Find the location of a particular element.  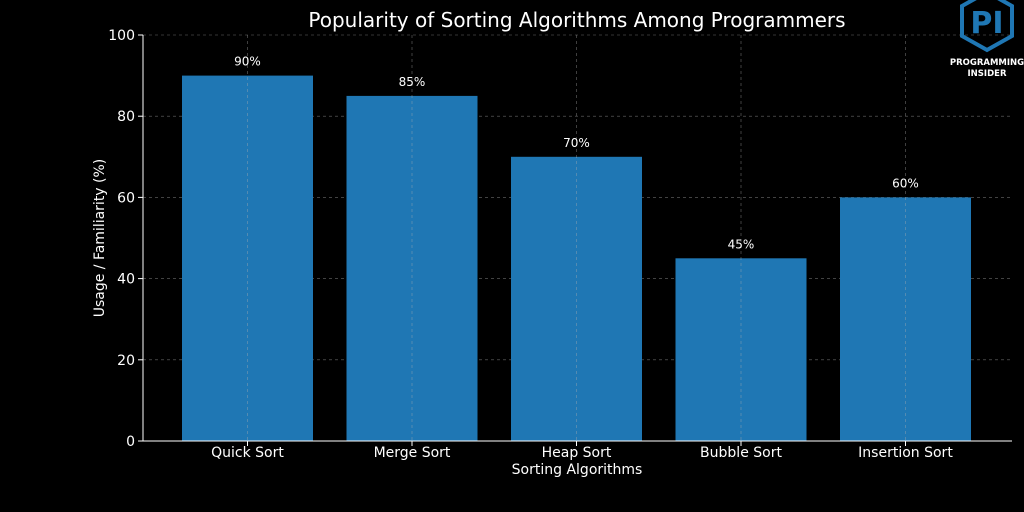

bar-value-label: 45% is located at coordinates (741, 244).